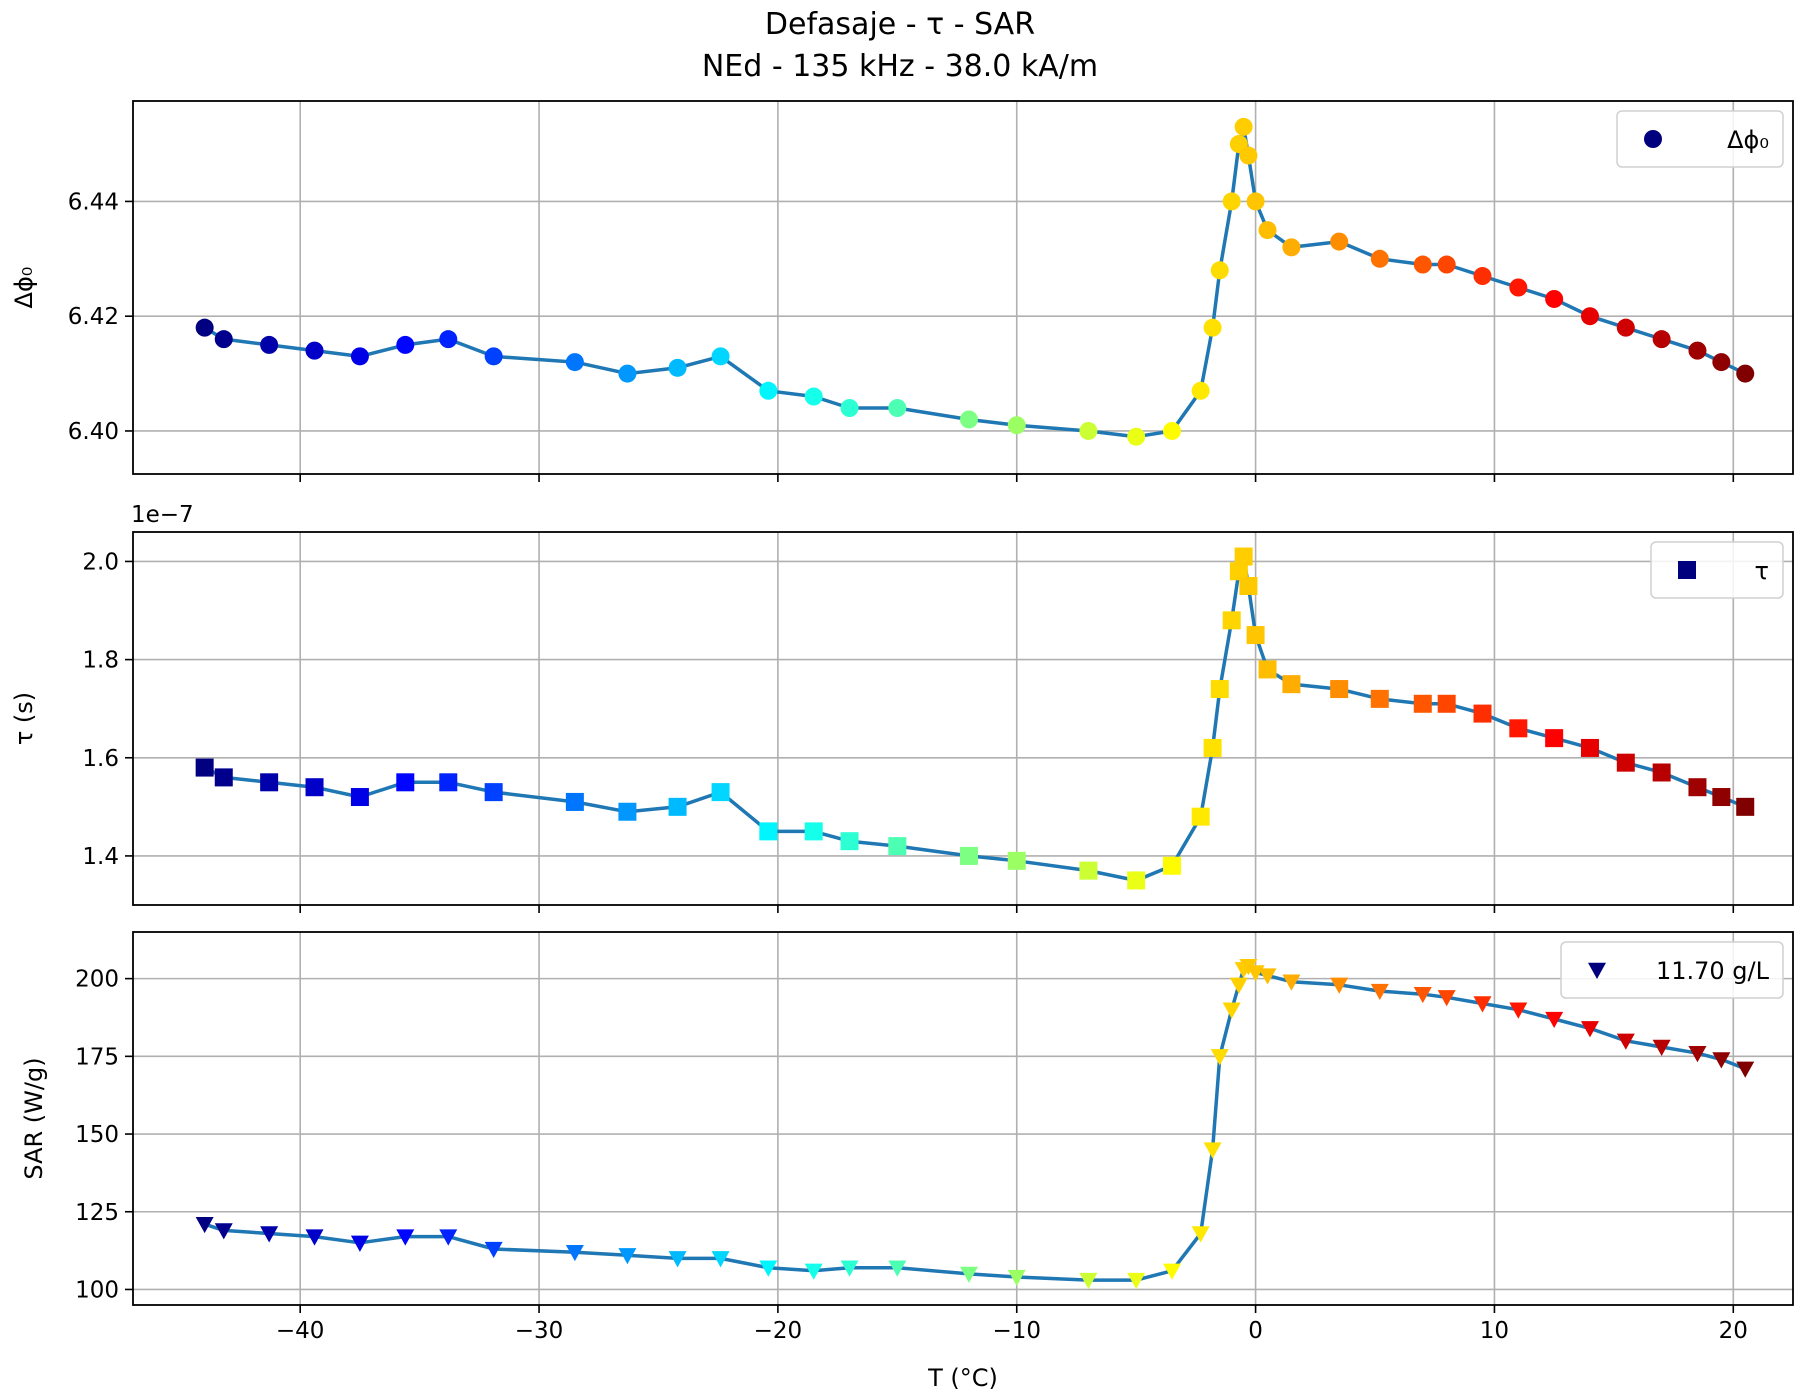  What do you see at coordinates (900, 24) in the screenshot?
I see `chart-title: Defasaje - τ - SAR` at bounding box center [900, 24].